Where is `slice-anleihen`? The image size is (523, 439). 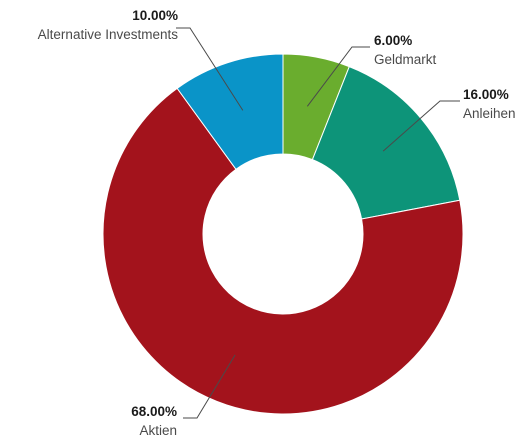
slice-anleihen is located at coordinates (386, 142).